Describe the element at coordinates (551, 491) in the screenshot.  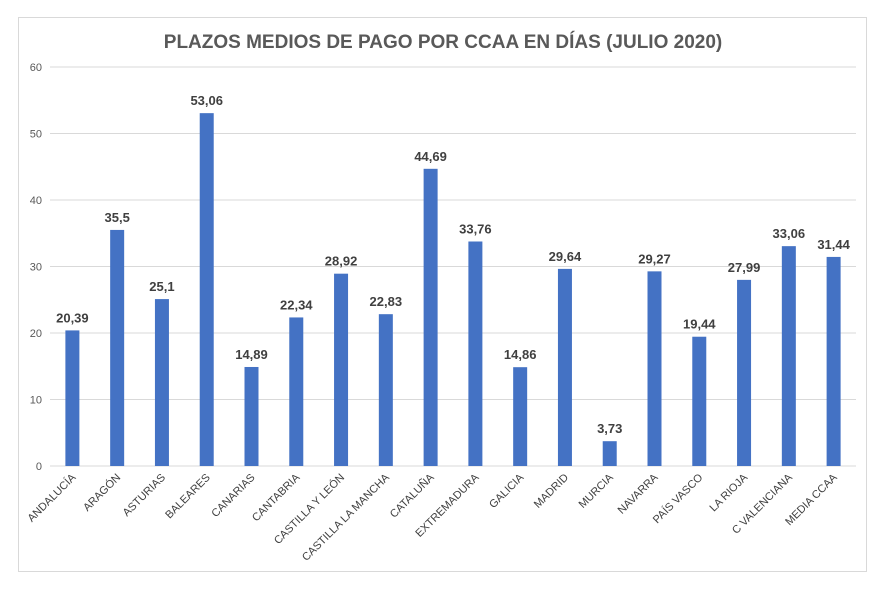
I see `x-tick-label: MADRID` at that location.